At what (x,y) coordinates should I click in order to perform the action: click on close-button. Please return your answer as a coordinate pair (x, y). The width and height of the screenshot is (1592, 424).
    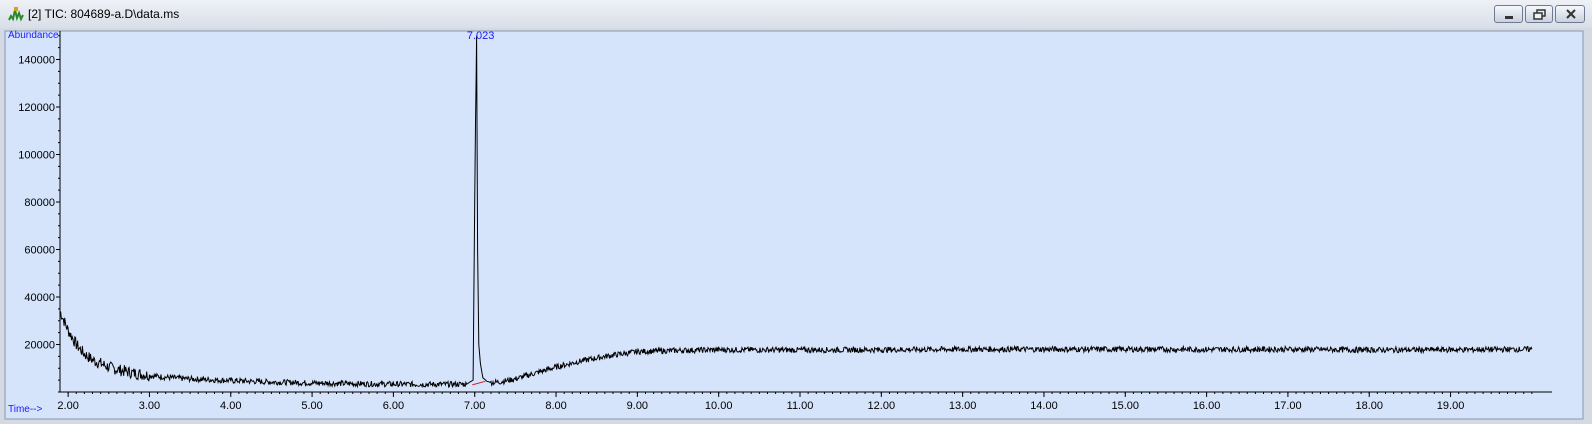
    Looking at the image, I should click on (1570, 14).